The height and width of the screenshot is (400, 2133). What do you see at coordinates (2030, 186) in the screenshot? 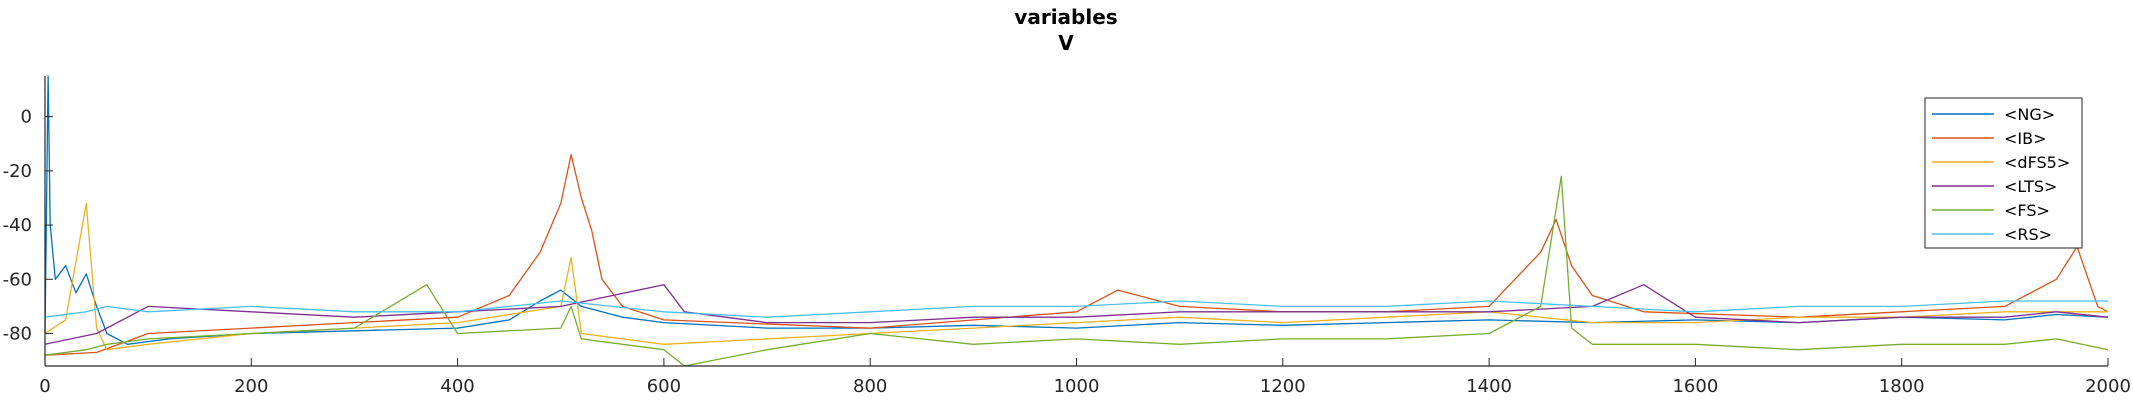
I see `legend-label-3: <LTS>` at bounding box center [2030, 186].